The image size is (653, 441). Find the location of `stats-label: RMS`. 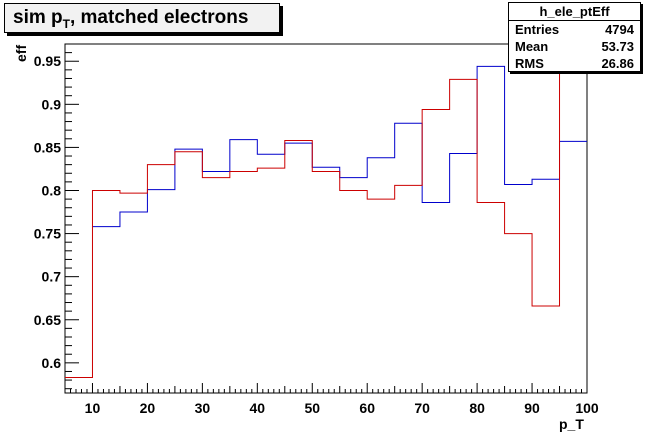

stats-label: RMS is located at coordinates (529, 63).